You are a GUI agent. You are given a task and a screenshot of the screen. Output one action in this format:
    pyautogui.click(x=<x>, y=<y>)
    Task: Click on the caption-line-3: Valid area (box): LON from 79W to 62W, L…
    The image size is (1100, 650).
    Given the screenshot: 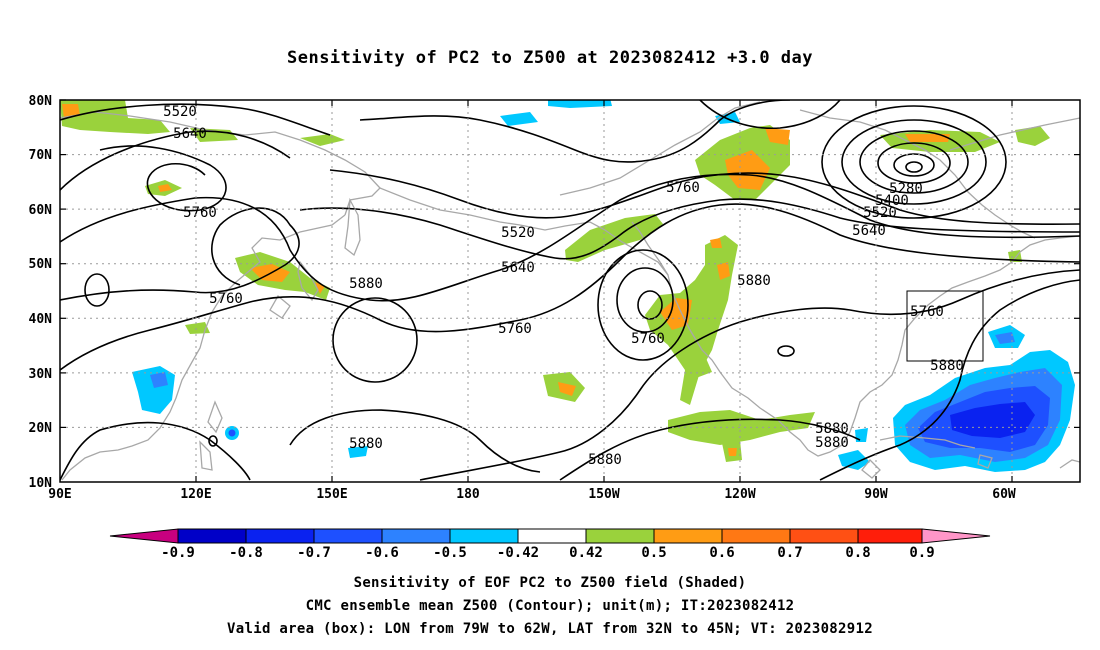 What is the action you would take?
    pyautogui.click(x=550, y=629)
    